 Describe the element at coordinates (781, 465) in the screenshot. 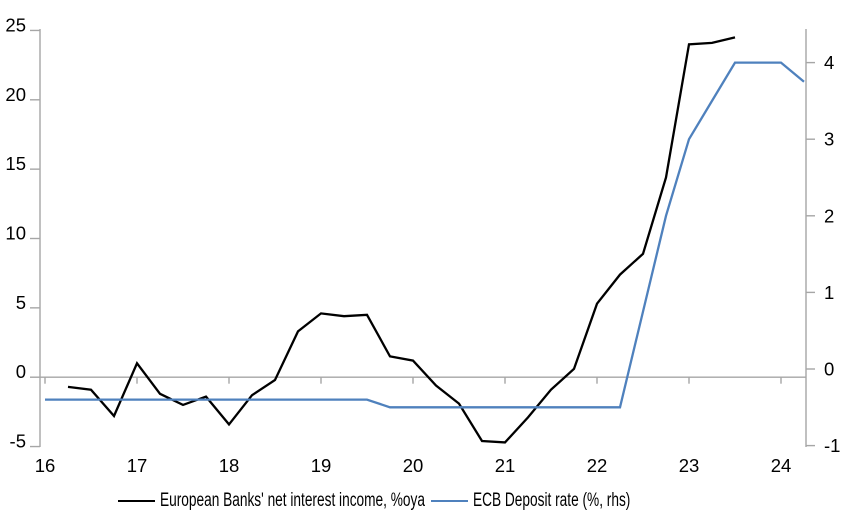

I see `x-axis-tick-label: 24` at that location.